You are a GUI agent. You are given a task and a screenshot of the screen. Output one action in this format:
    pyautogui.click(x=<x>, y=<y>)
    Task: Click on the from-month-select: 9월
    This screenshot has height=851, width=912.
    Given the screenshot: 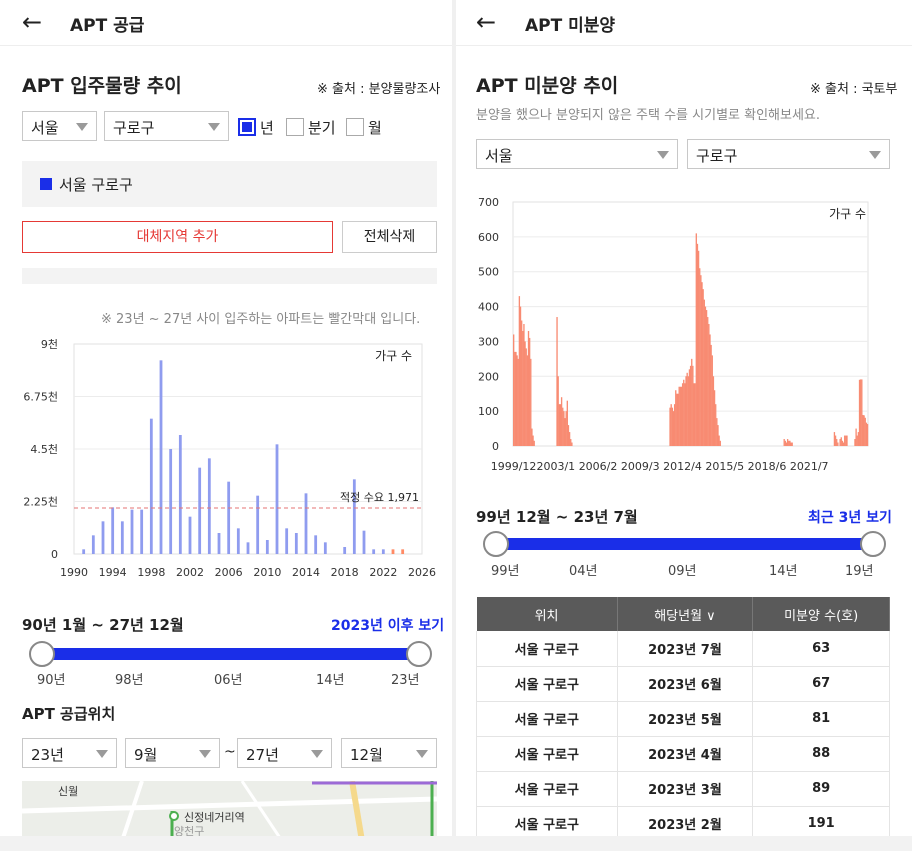 What is the action you would take?
    pyautogui.click(x=172, y=753)
    